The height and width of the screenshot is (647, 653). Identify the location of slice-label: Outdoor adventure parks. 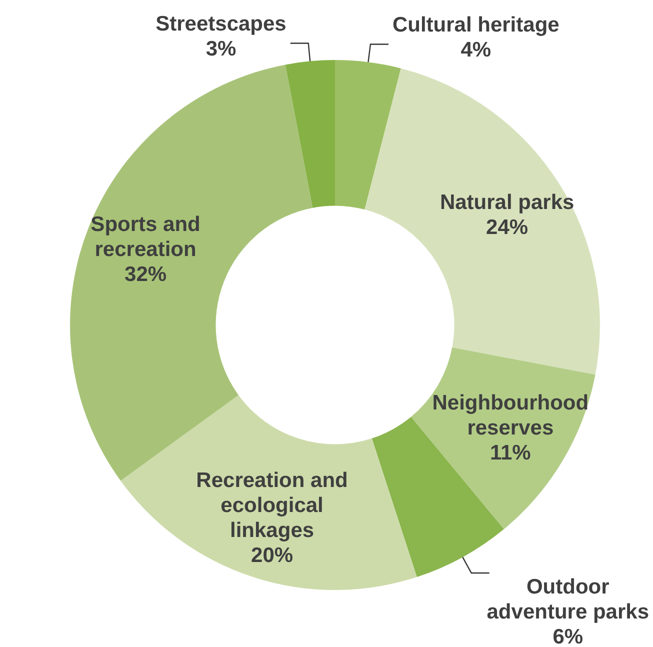
(568, 599).